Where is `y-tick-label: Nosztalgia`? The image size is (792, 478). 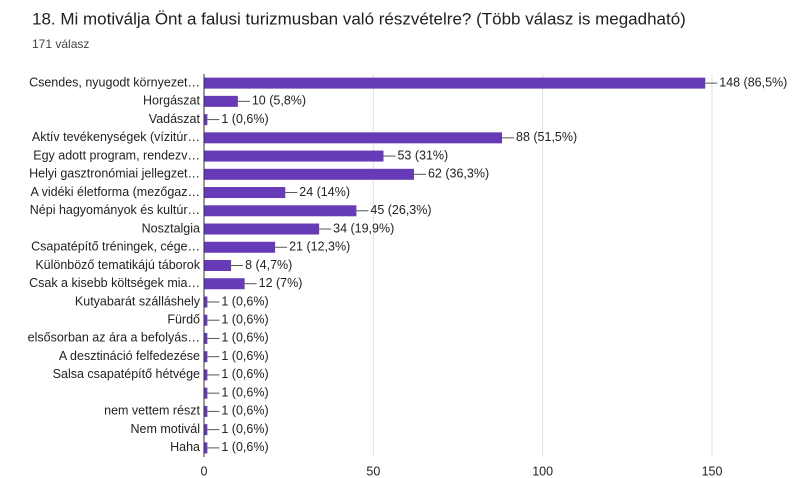
y-tick-label: Nosztalgia is located at coordinates (171, 228).